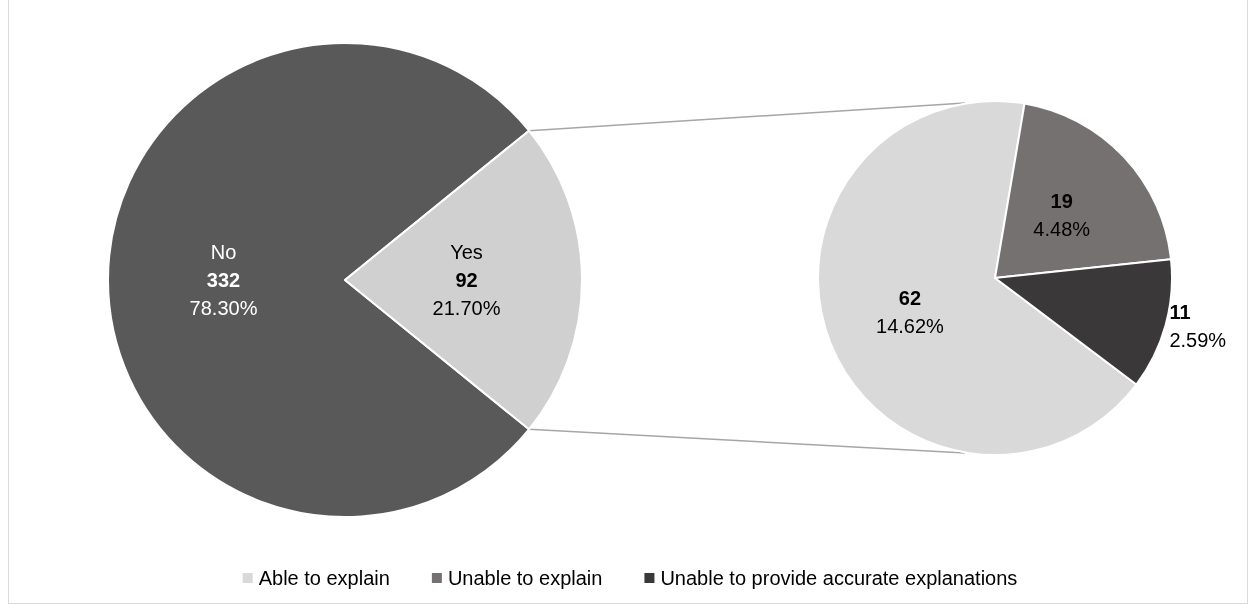 The width and height of the screenshot is (1258, 615). What do you see at coordinates (466, 294) in the screenshot?
I see `data-label: 92 21.70%` at bounding box center [466, 294].